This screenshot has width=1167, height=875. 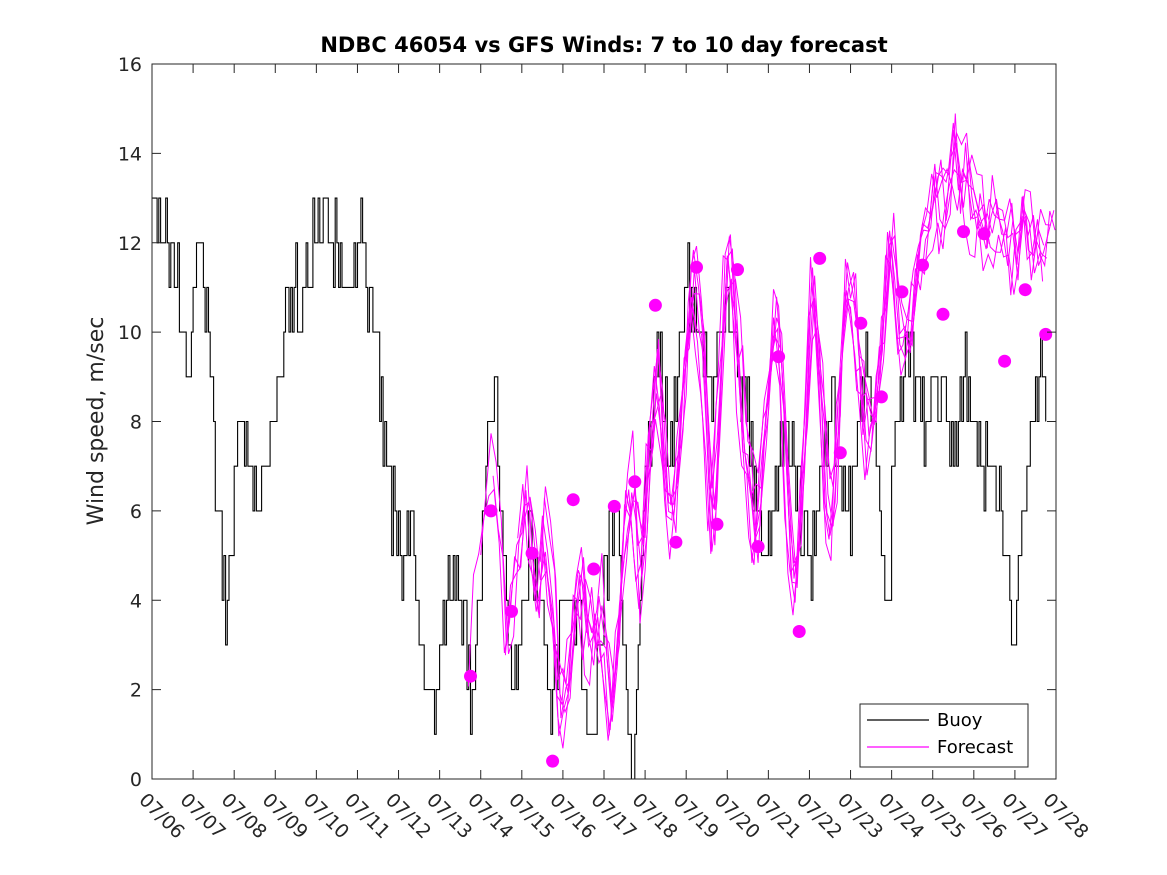 What do you see at coordinates (130, 244) in the screenshot?
I see `y-tick-label: 12` at bounding box center [130, 244].